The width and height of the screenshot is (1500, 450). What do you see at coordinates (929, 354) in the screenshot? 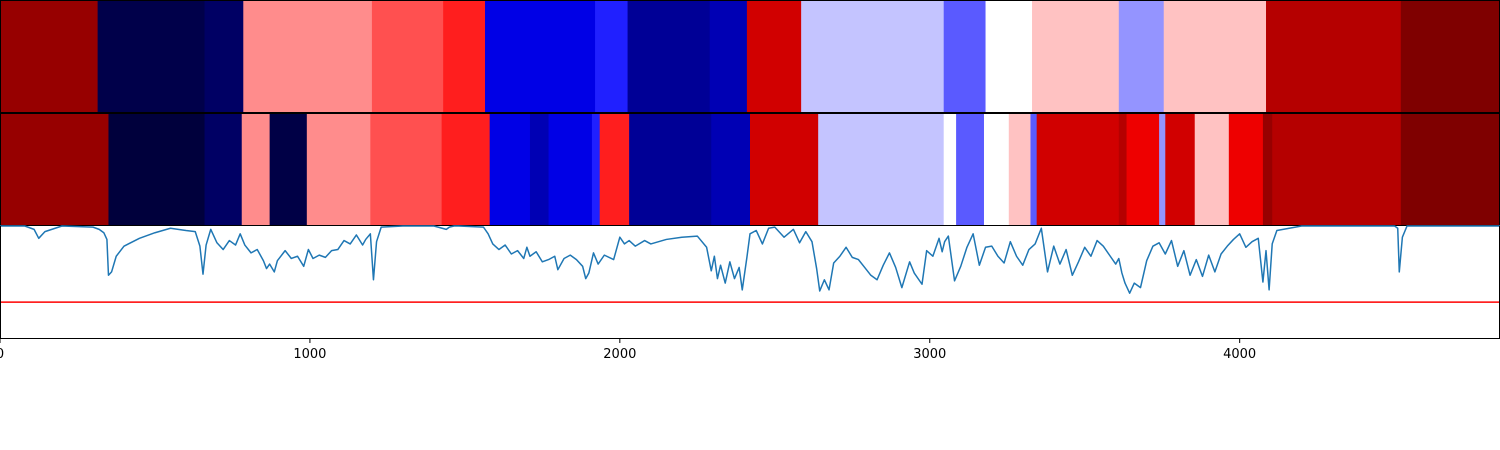
I see `x-tick-label-3: 3000` at bounding box center [929, 354].